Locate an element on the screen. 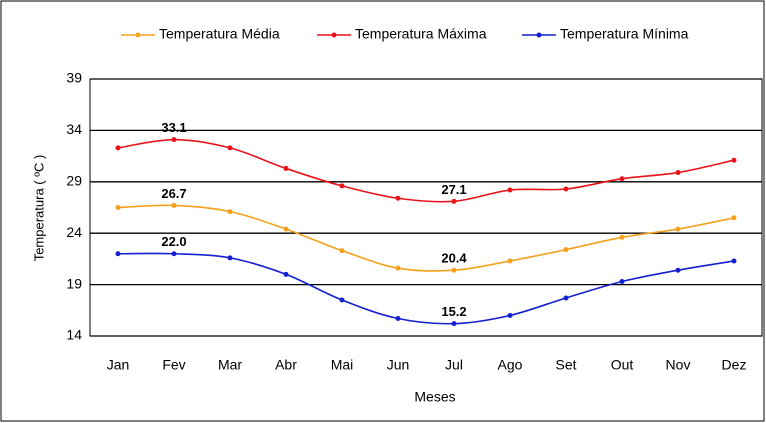 The height and width of the screenshot is (423, 766). y-tick-label: 19 is located at coordinates (74, 283).